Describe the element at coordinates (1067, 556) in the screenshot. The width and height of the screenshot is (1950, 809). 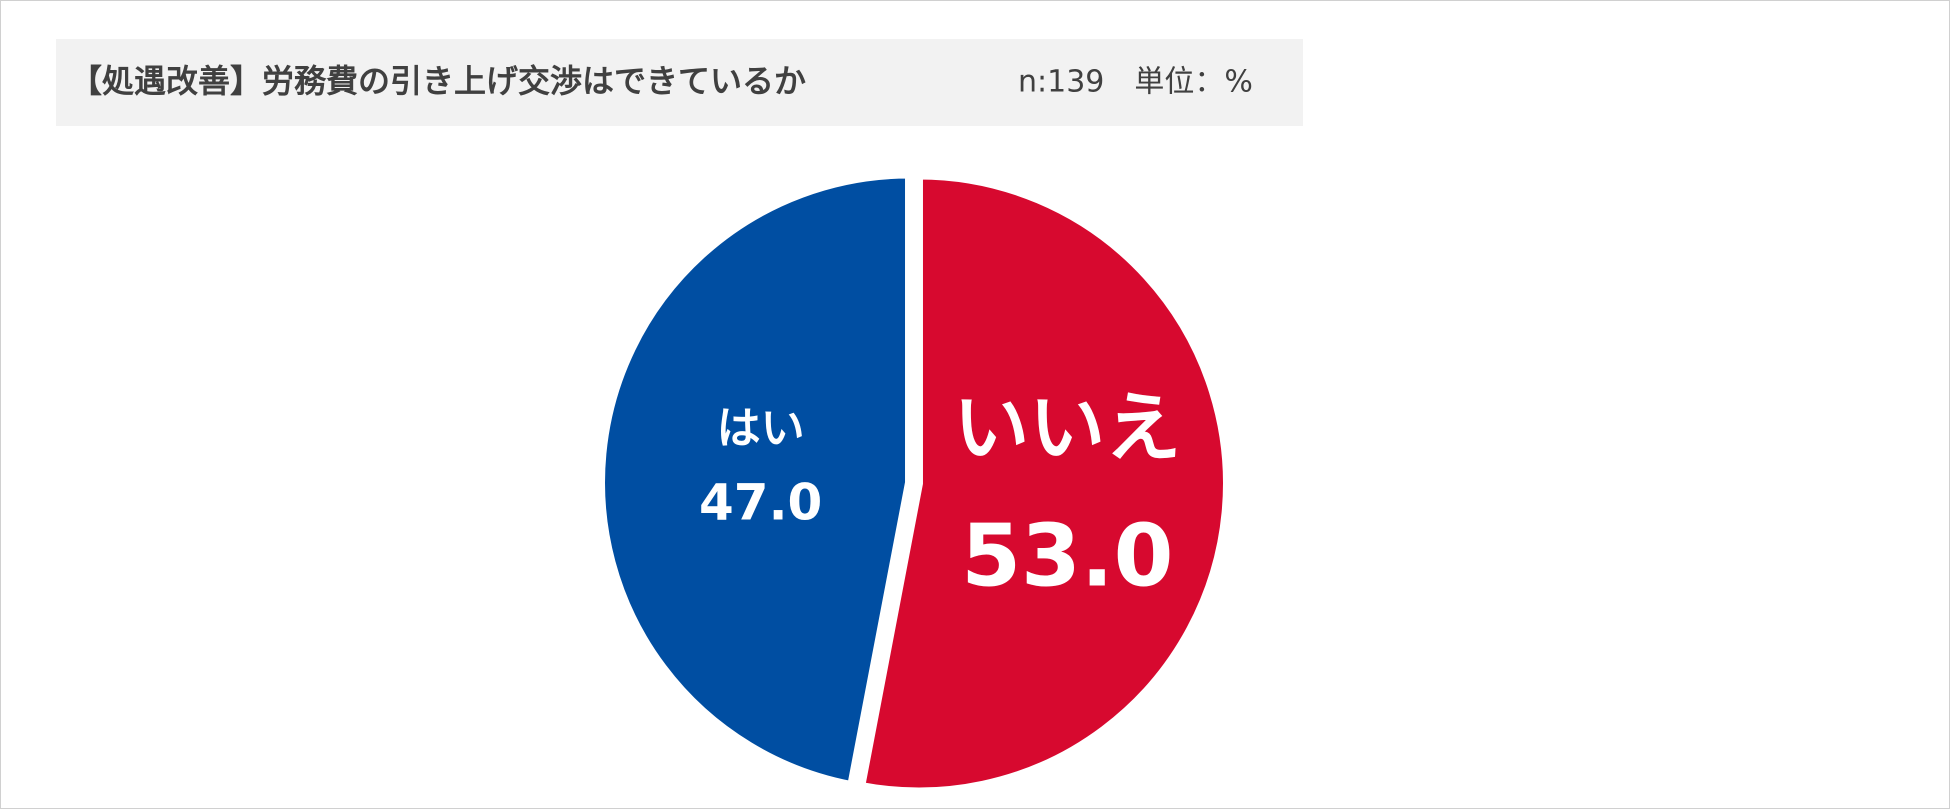
I see `value-label: 53.0` at that location.